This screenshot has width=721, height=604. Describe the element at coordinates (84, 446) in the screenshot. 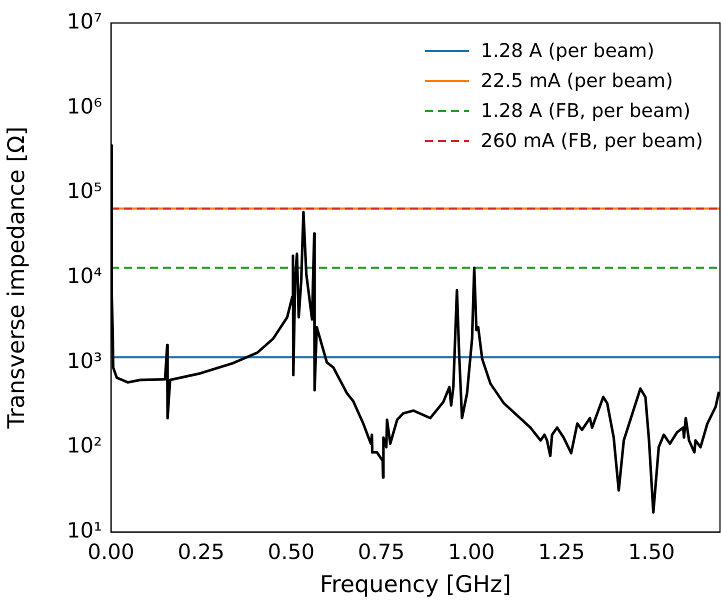

I see `y-tick-label: 10²` at that location.